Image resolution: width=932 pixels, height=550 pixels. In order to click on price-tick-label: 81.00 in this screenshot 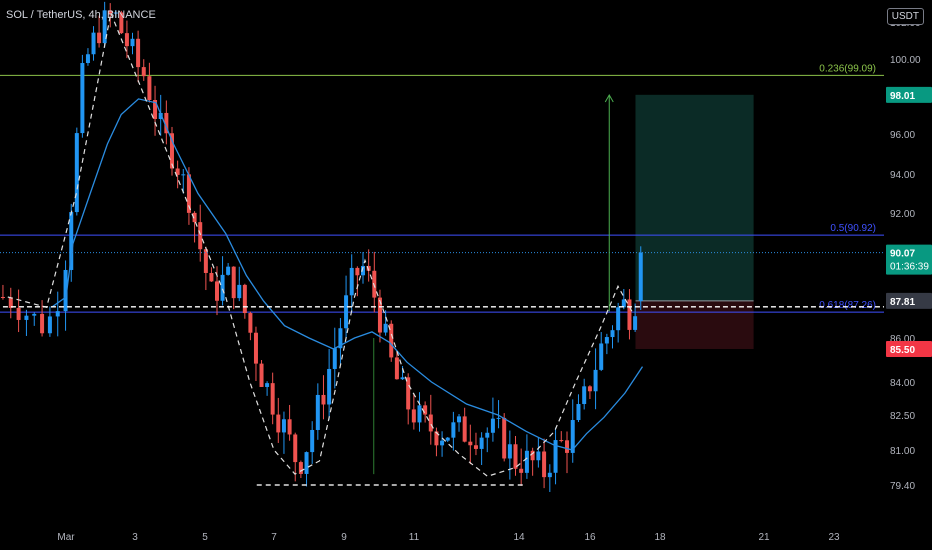, I will do `click(902, 451)`.